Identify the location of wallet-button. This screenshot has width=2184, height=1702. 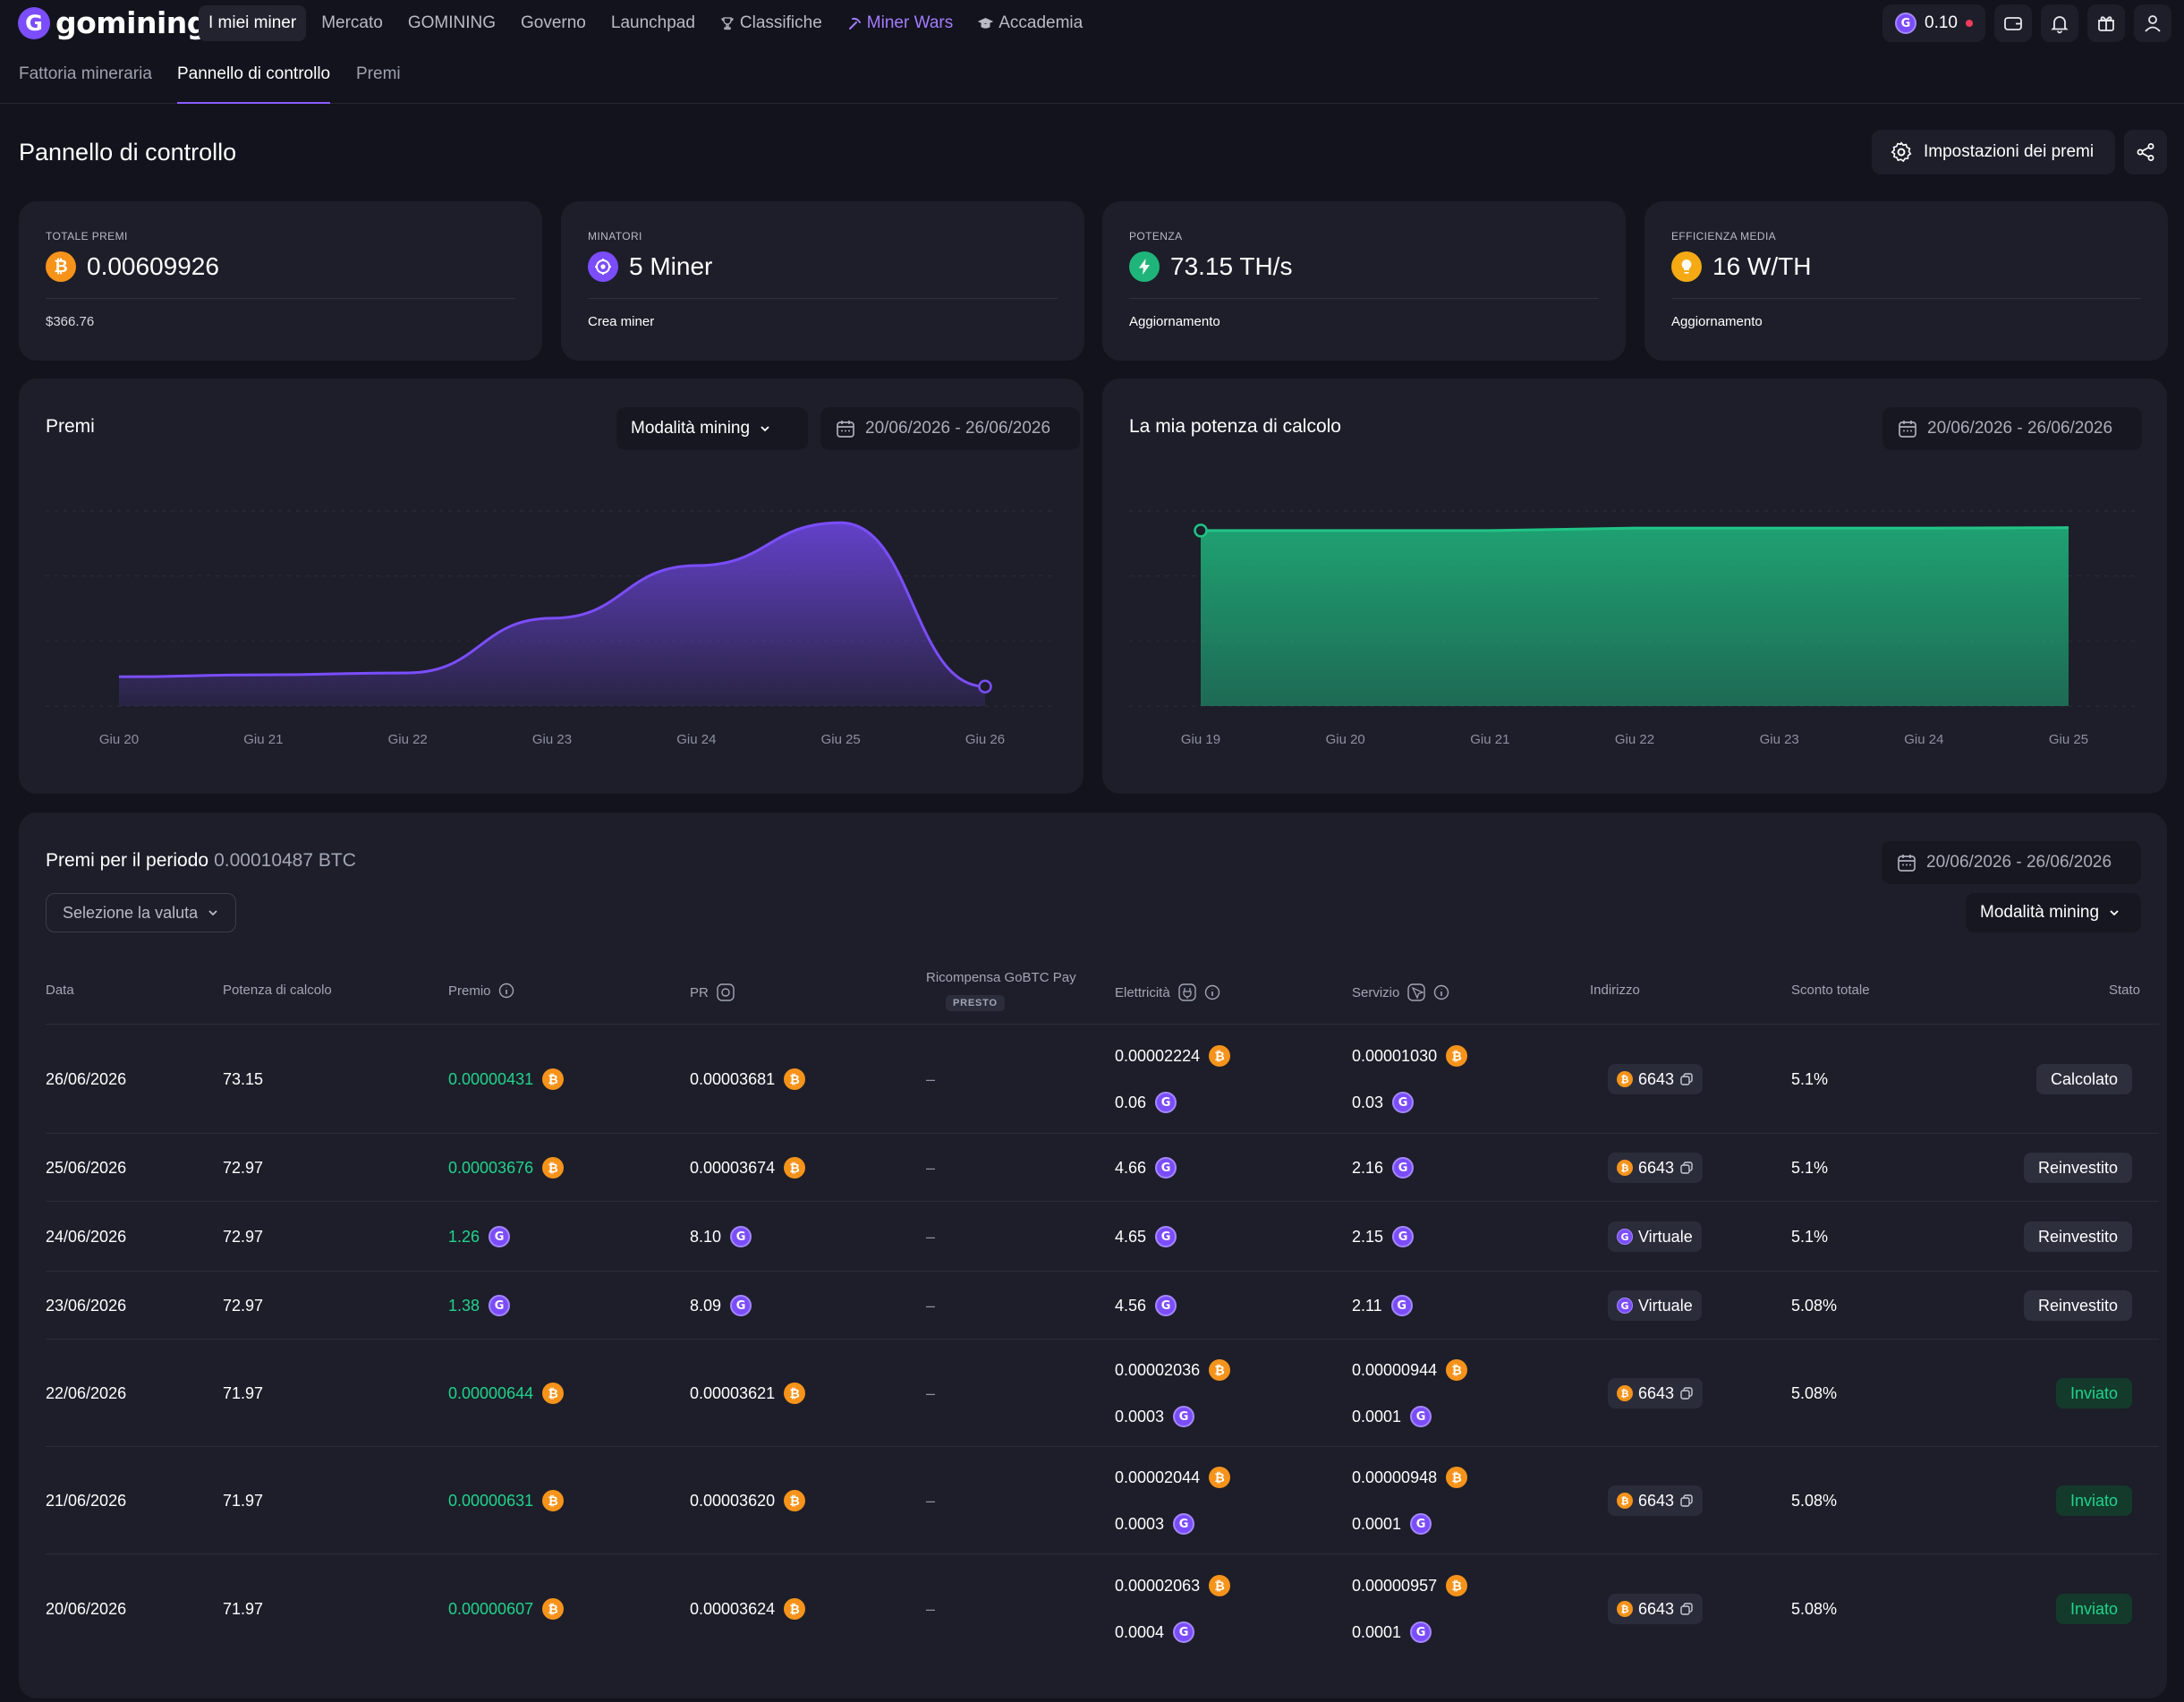
(2013, 23).